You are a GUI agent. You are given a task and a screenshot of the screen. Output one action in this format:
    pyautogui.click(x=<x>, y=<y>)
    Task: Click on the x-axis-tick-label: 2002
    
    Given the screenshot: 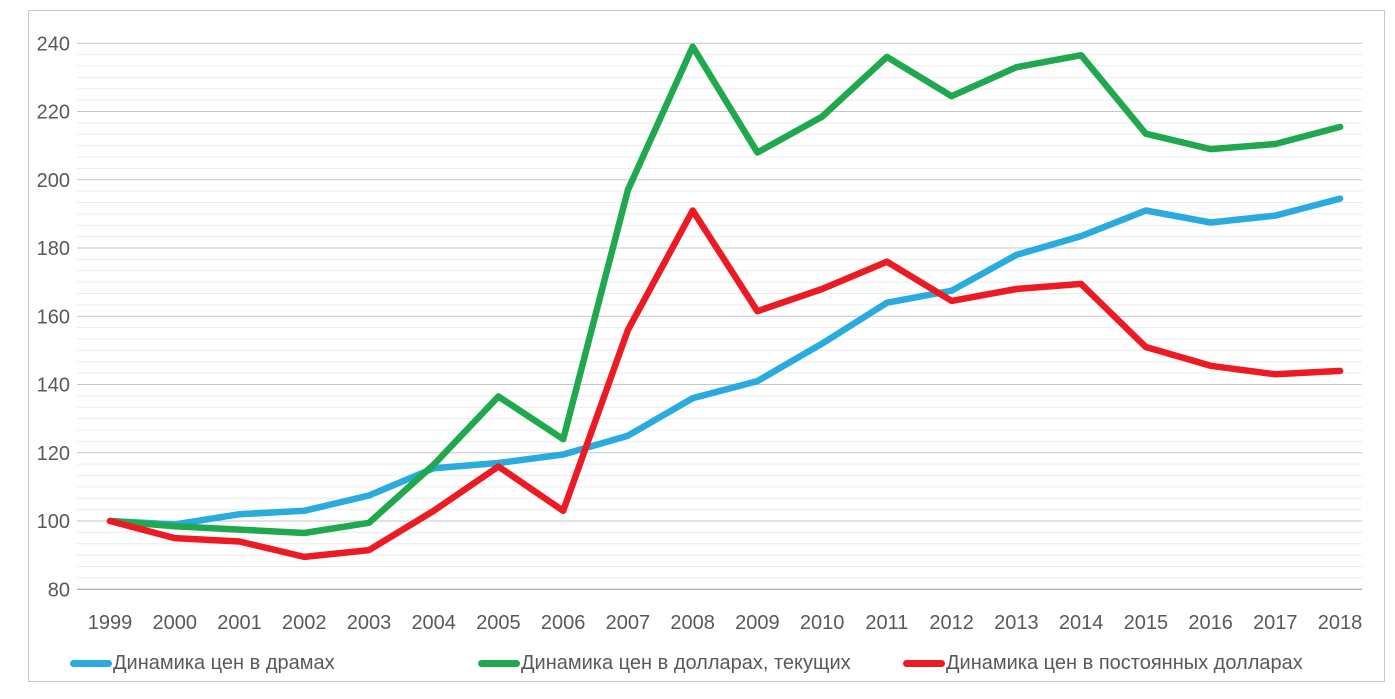 What is the action you would take?
    pyautogui.click(x=304, y=623)
    